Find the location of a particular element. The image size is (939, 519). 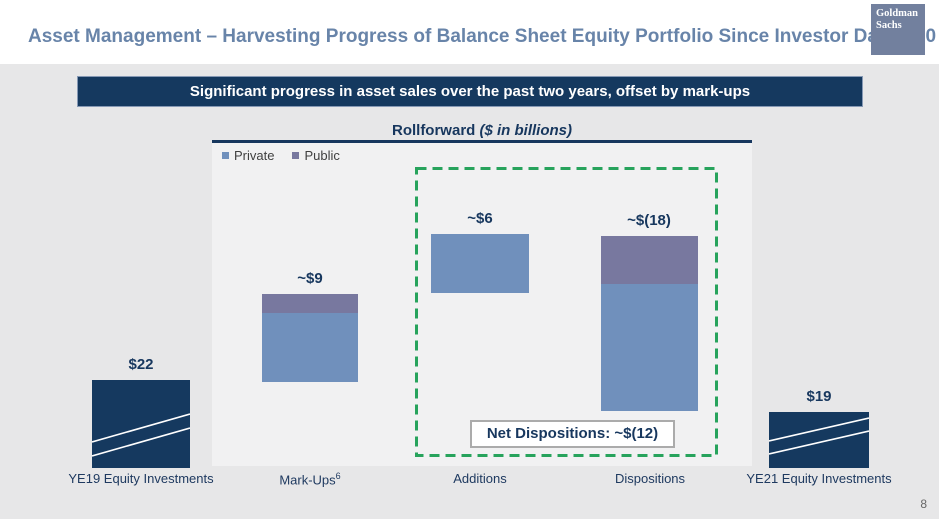

page-number: 8 is located at coordinates (923, 504).